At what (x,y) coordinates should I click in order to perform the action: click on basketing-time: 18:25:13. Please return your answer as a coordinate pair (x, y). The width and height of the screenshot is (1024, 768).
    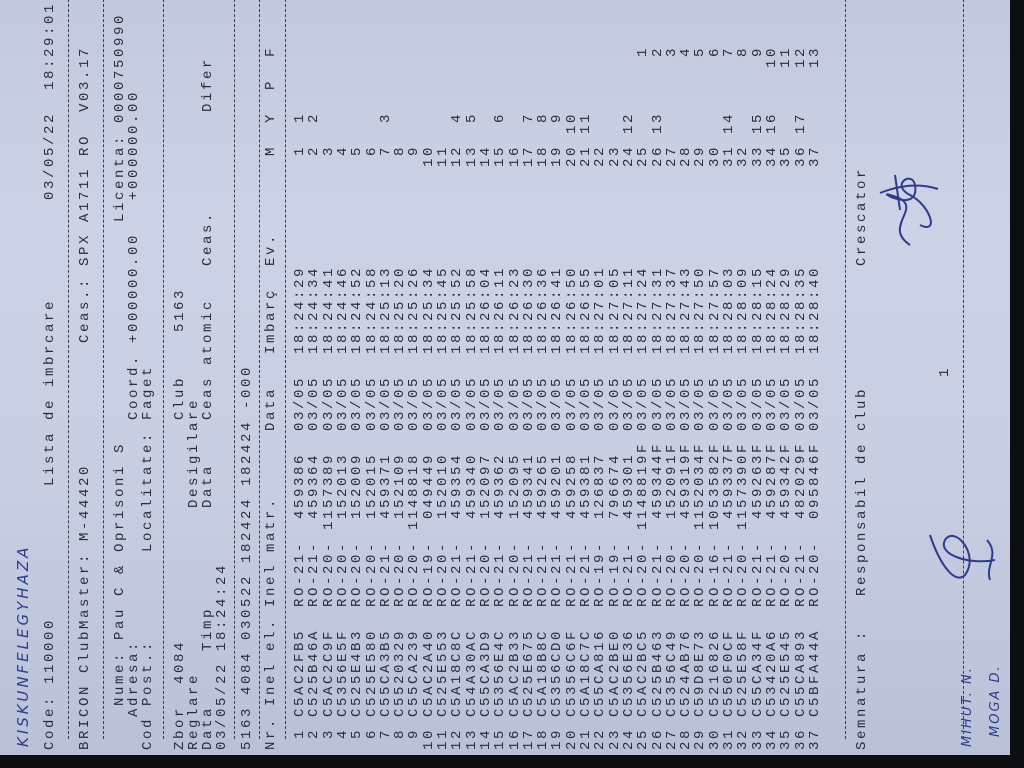
    Looking at the image, I should click on (385, 309).